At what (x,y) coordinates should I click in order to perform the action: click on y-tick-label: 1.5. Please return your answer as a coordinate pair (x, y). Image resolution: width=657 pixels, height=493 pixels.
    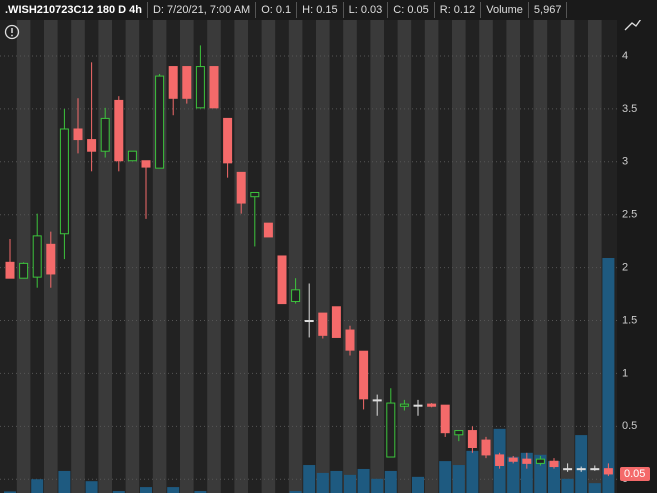
    Looking at the image, I should click on (629, 320).